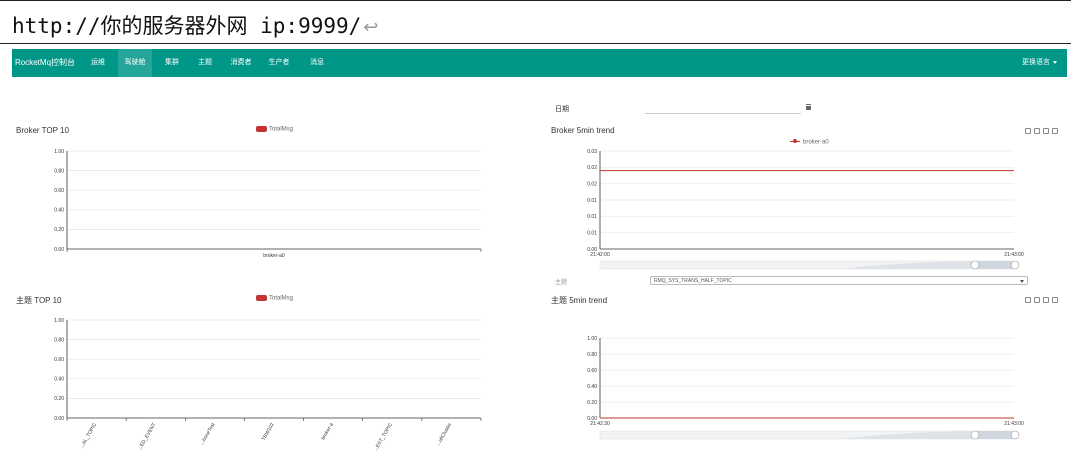  I want to click on language-switcher: 更换语言, so click(1039, 63).